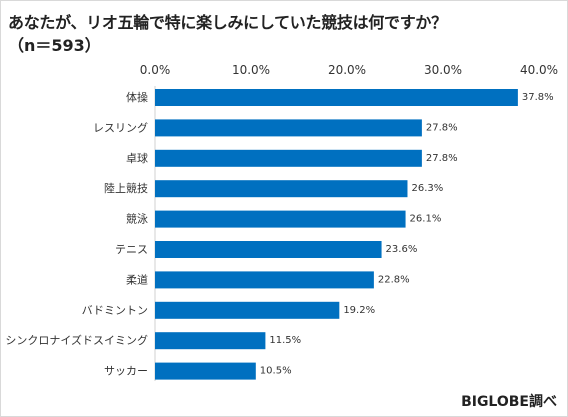  Describe the element at coordinates (285, 340) in the screenshot. I see `data-label: 11.5%` at that location.